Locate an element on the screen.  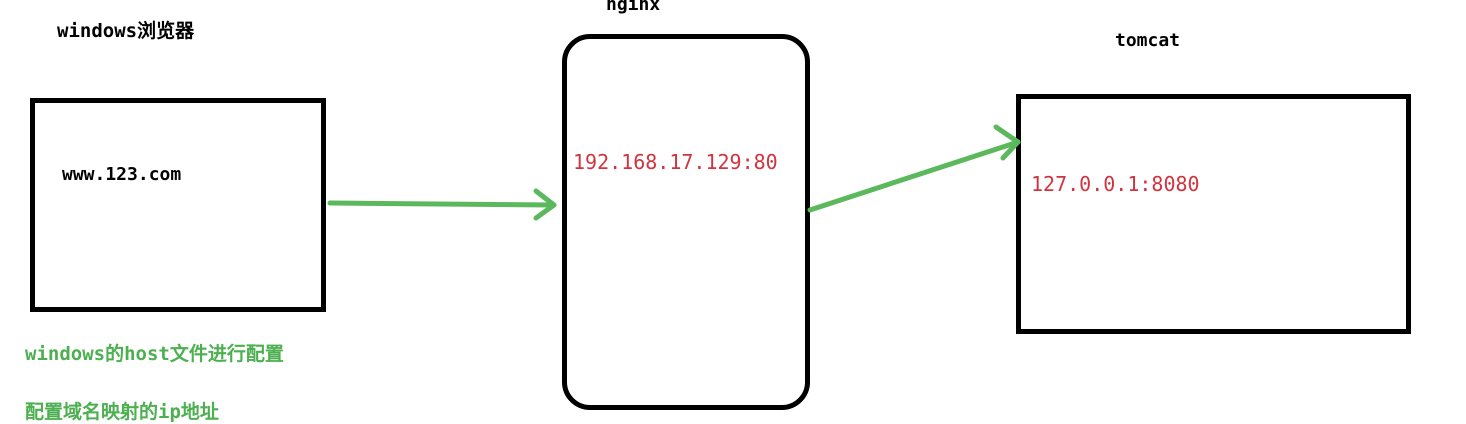
nginx-title: nginx is located at coordinates (633, 7).